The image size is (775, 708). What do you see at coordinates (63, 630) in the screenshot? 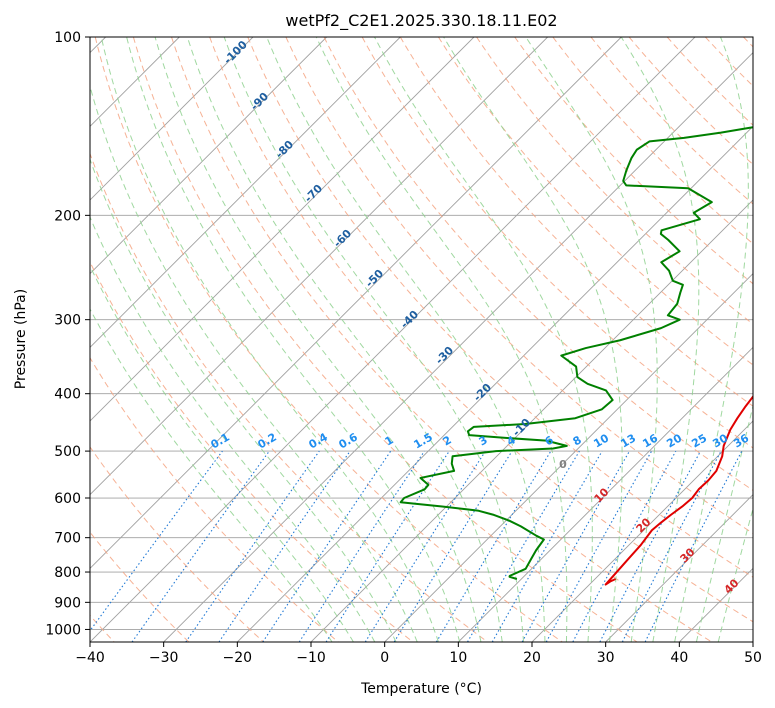
I see `y-tick-label: 1000` at bounding box center [63, 630].